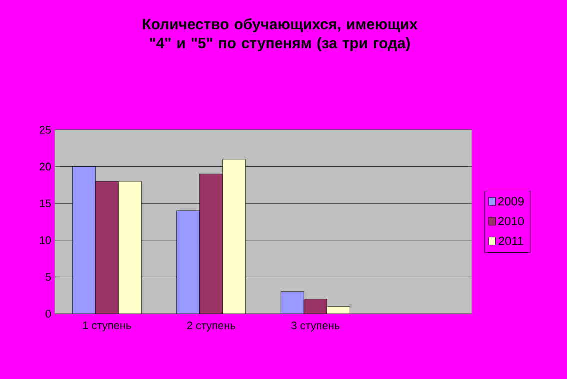 This screenshot has height=379, width=567. I want to click on y-tick-label: 5, so click(49, 277).